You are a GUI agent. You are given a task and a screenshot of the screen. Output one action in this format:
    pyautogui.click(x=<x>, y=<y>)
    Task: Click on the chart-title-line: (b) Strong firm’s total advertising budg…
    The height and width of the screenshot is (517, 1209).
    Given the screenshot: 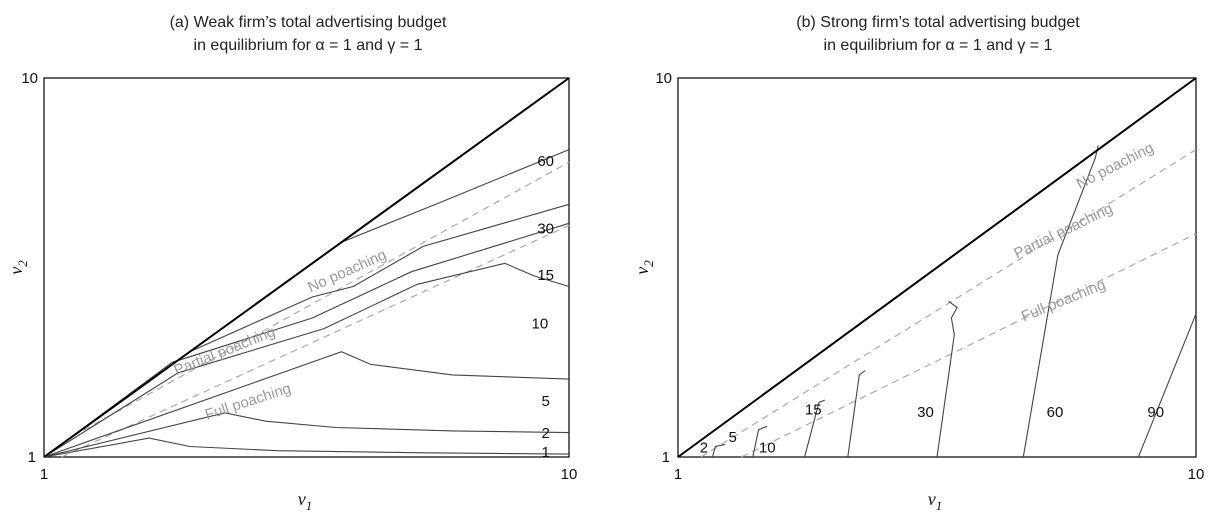 What is the action you would take?
    pyautogui.click(x=938, y=22)
    